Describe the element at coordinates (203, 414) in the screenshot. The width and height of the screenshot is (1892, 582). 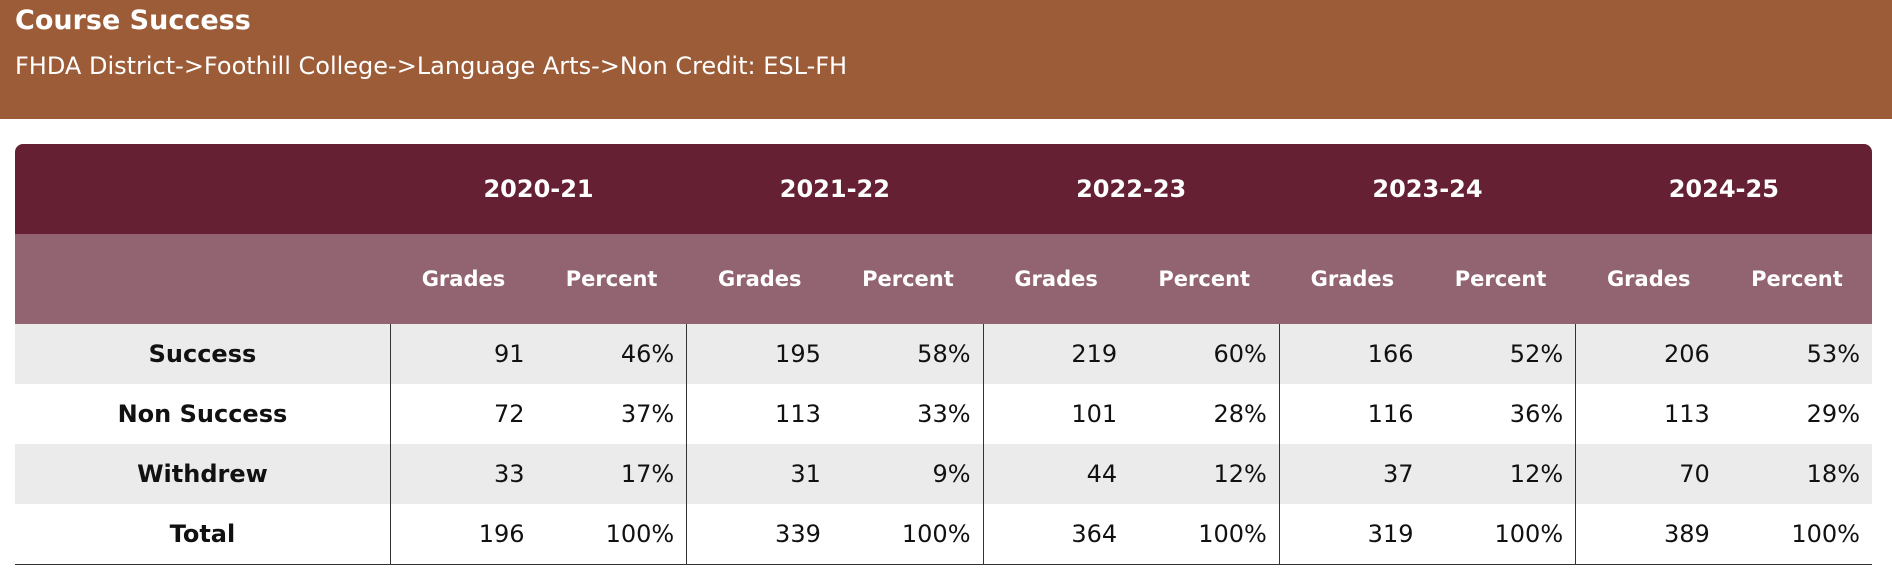
I see `row-label: Non Success` at that location.